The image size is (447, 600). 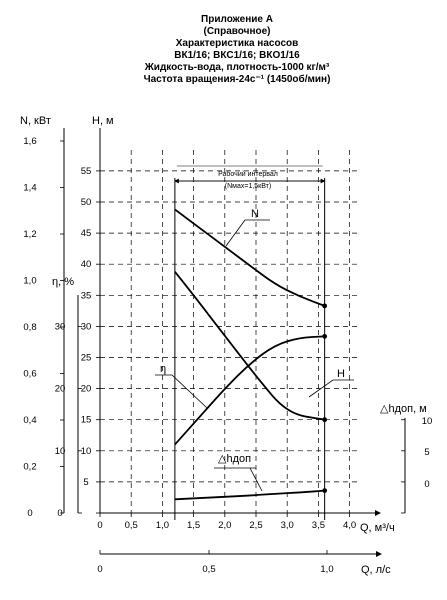 What do you see at coordinates (255, 525) in the screenshot?
I see `x-q-tick-label: 2,5` at bounding box center [255, 525].